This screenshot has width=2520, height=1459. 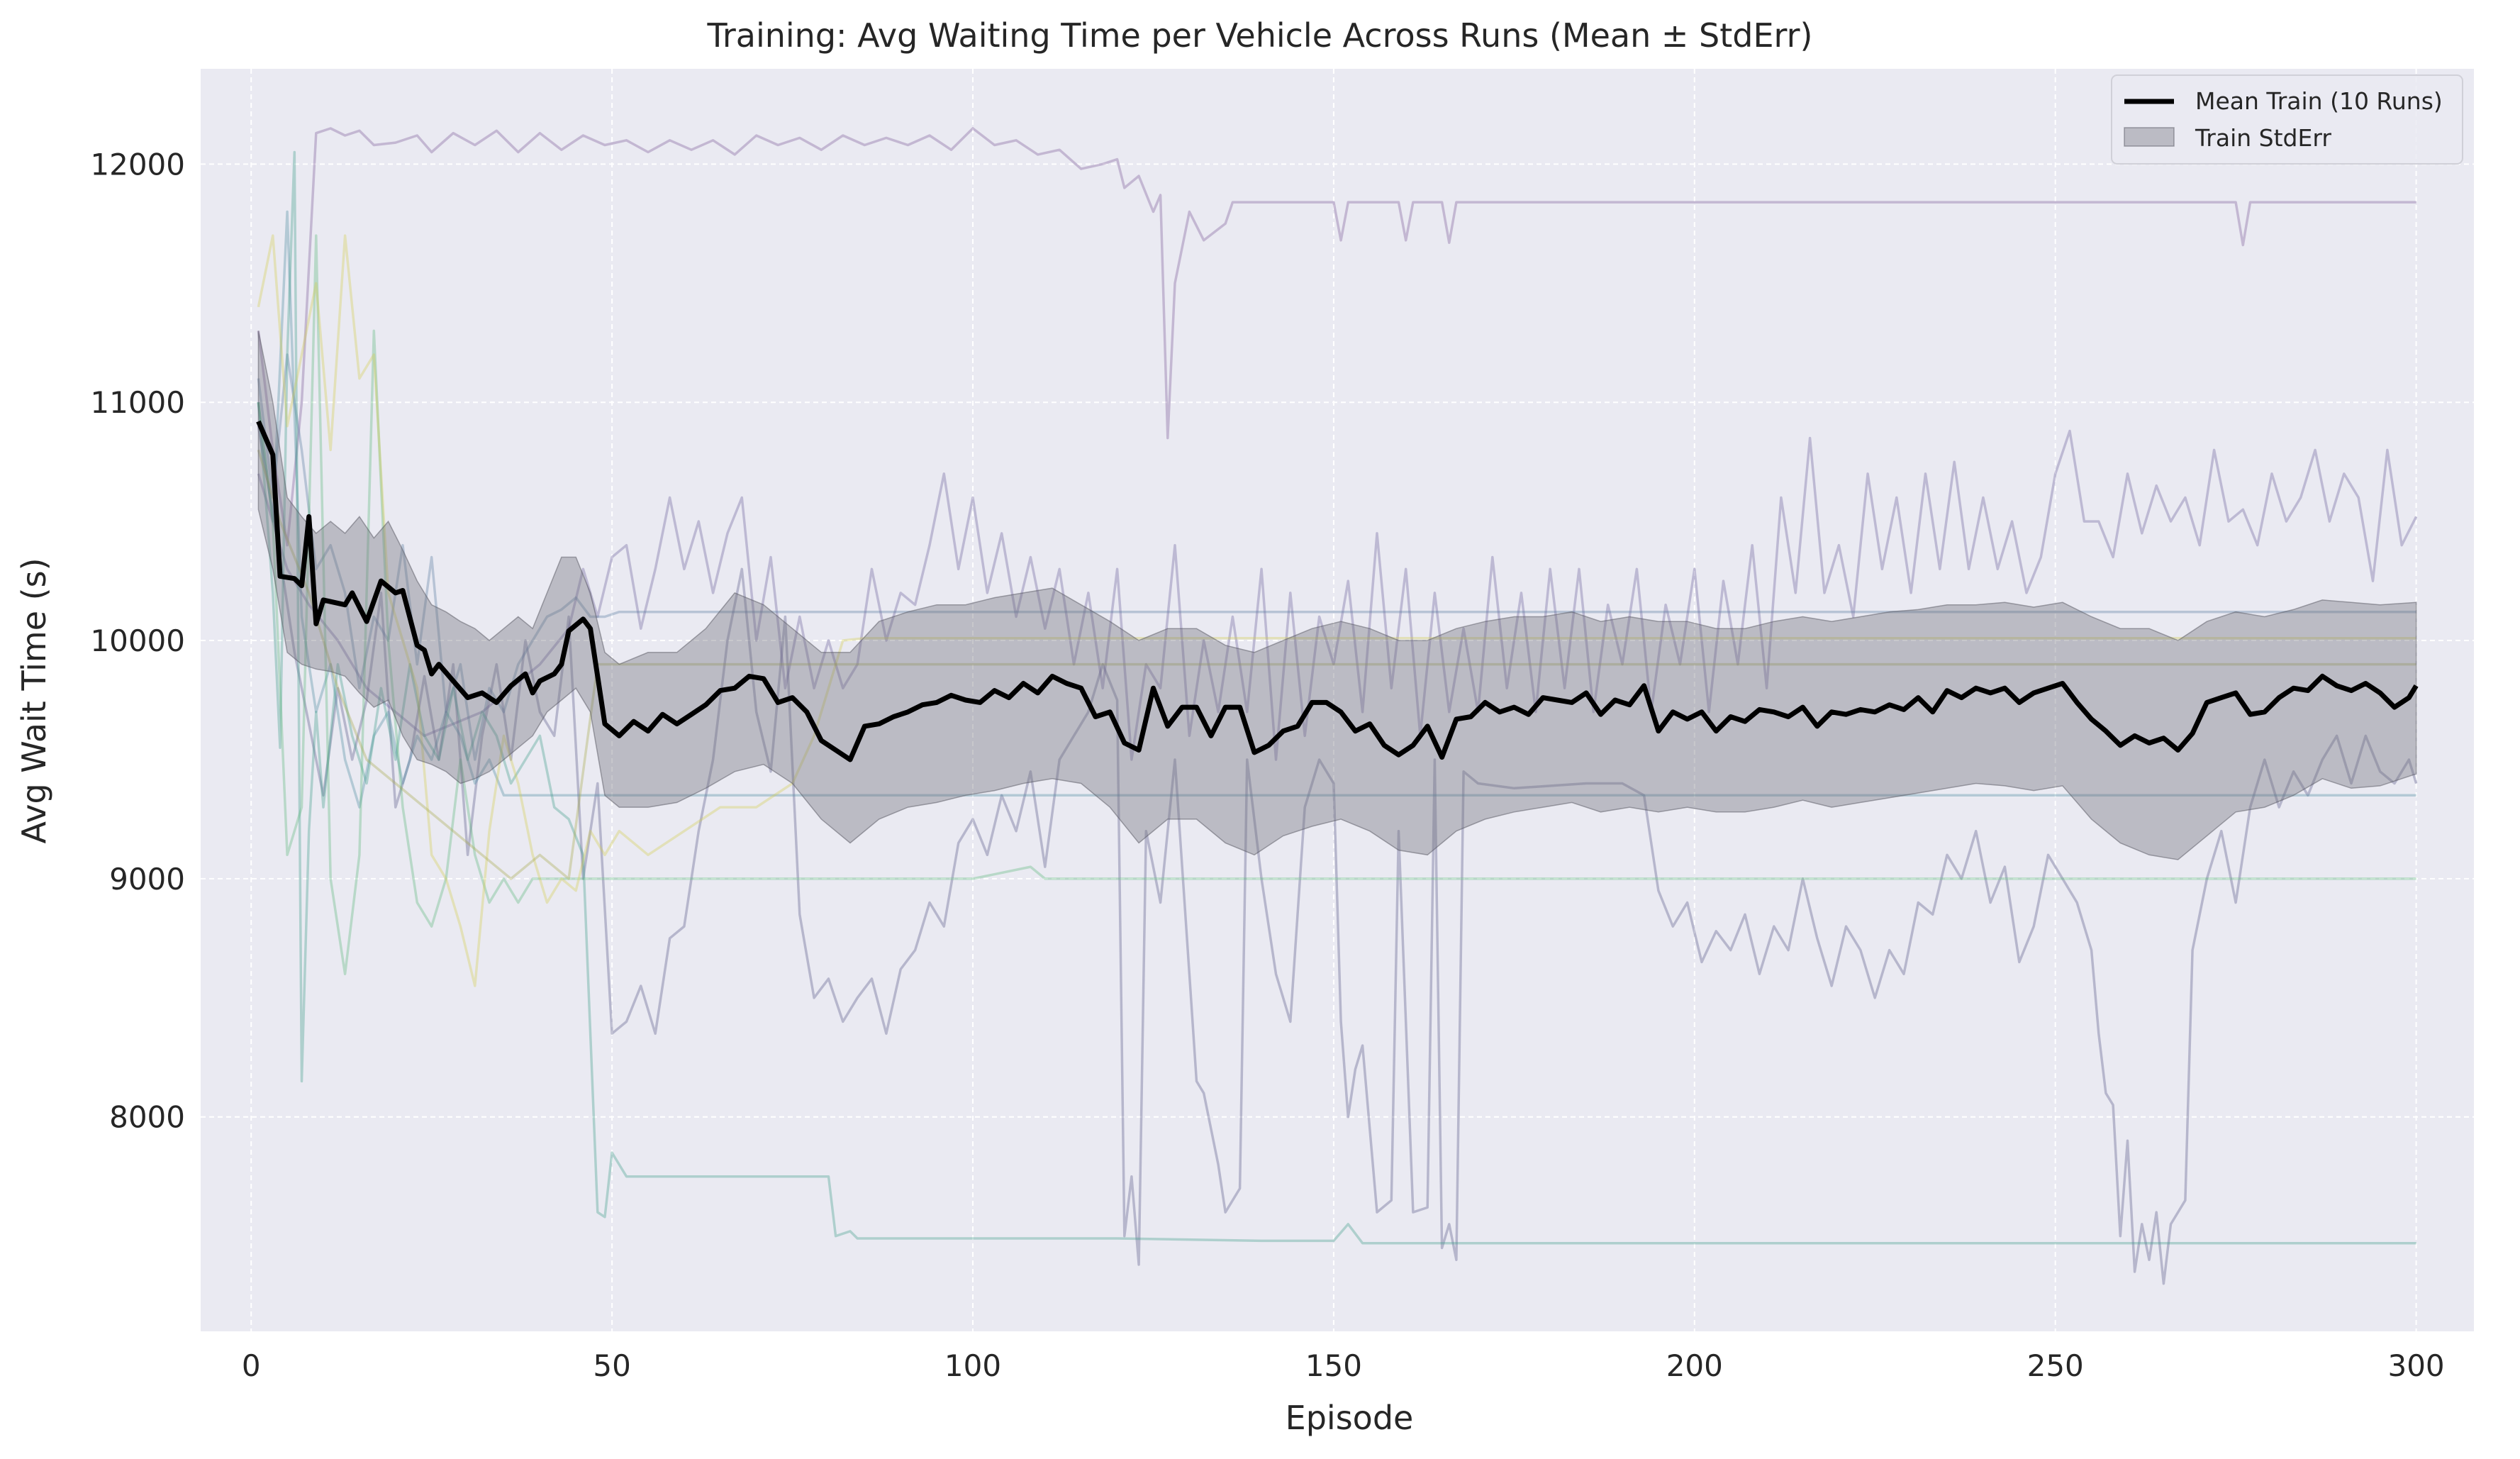 I want to click on legend-box, so click(x=2287, y=119).